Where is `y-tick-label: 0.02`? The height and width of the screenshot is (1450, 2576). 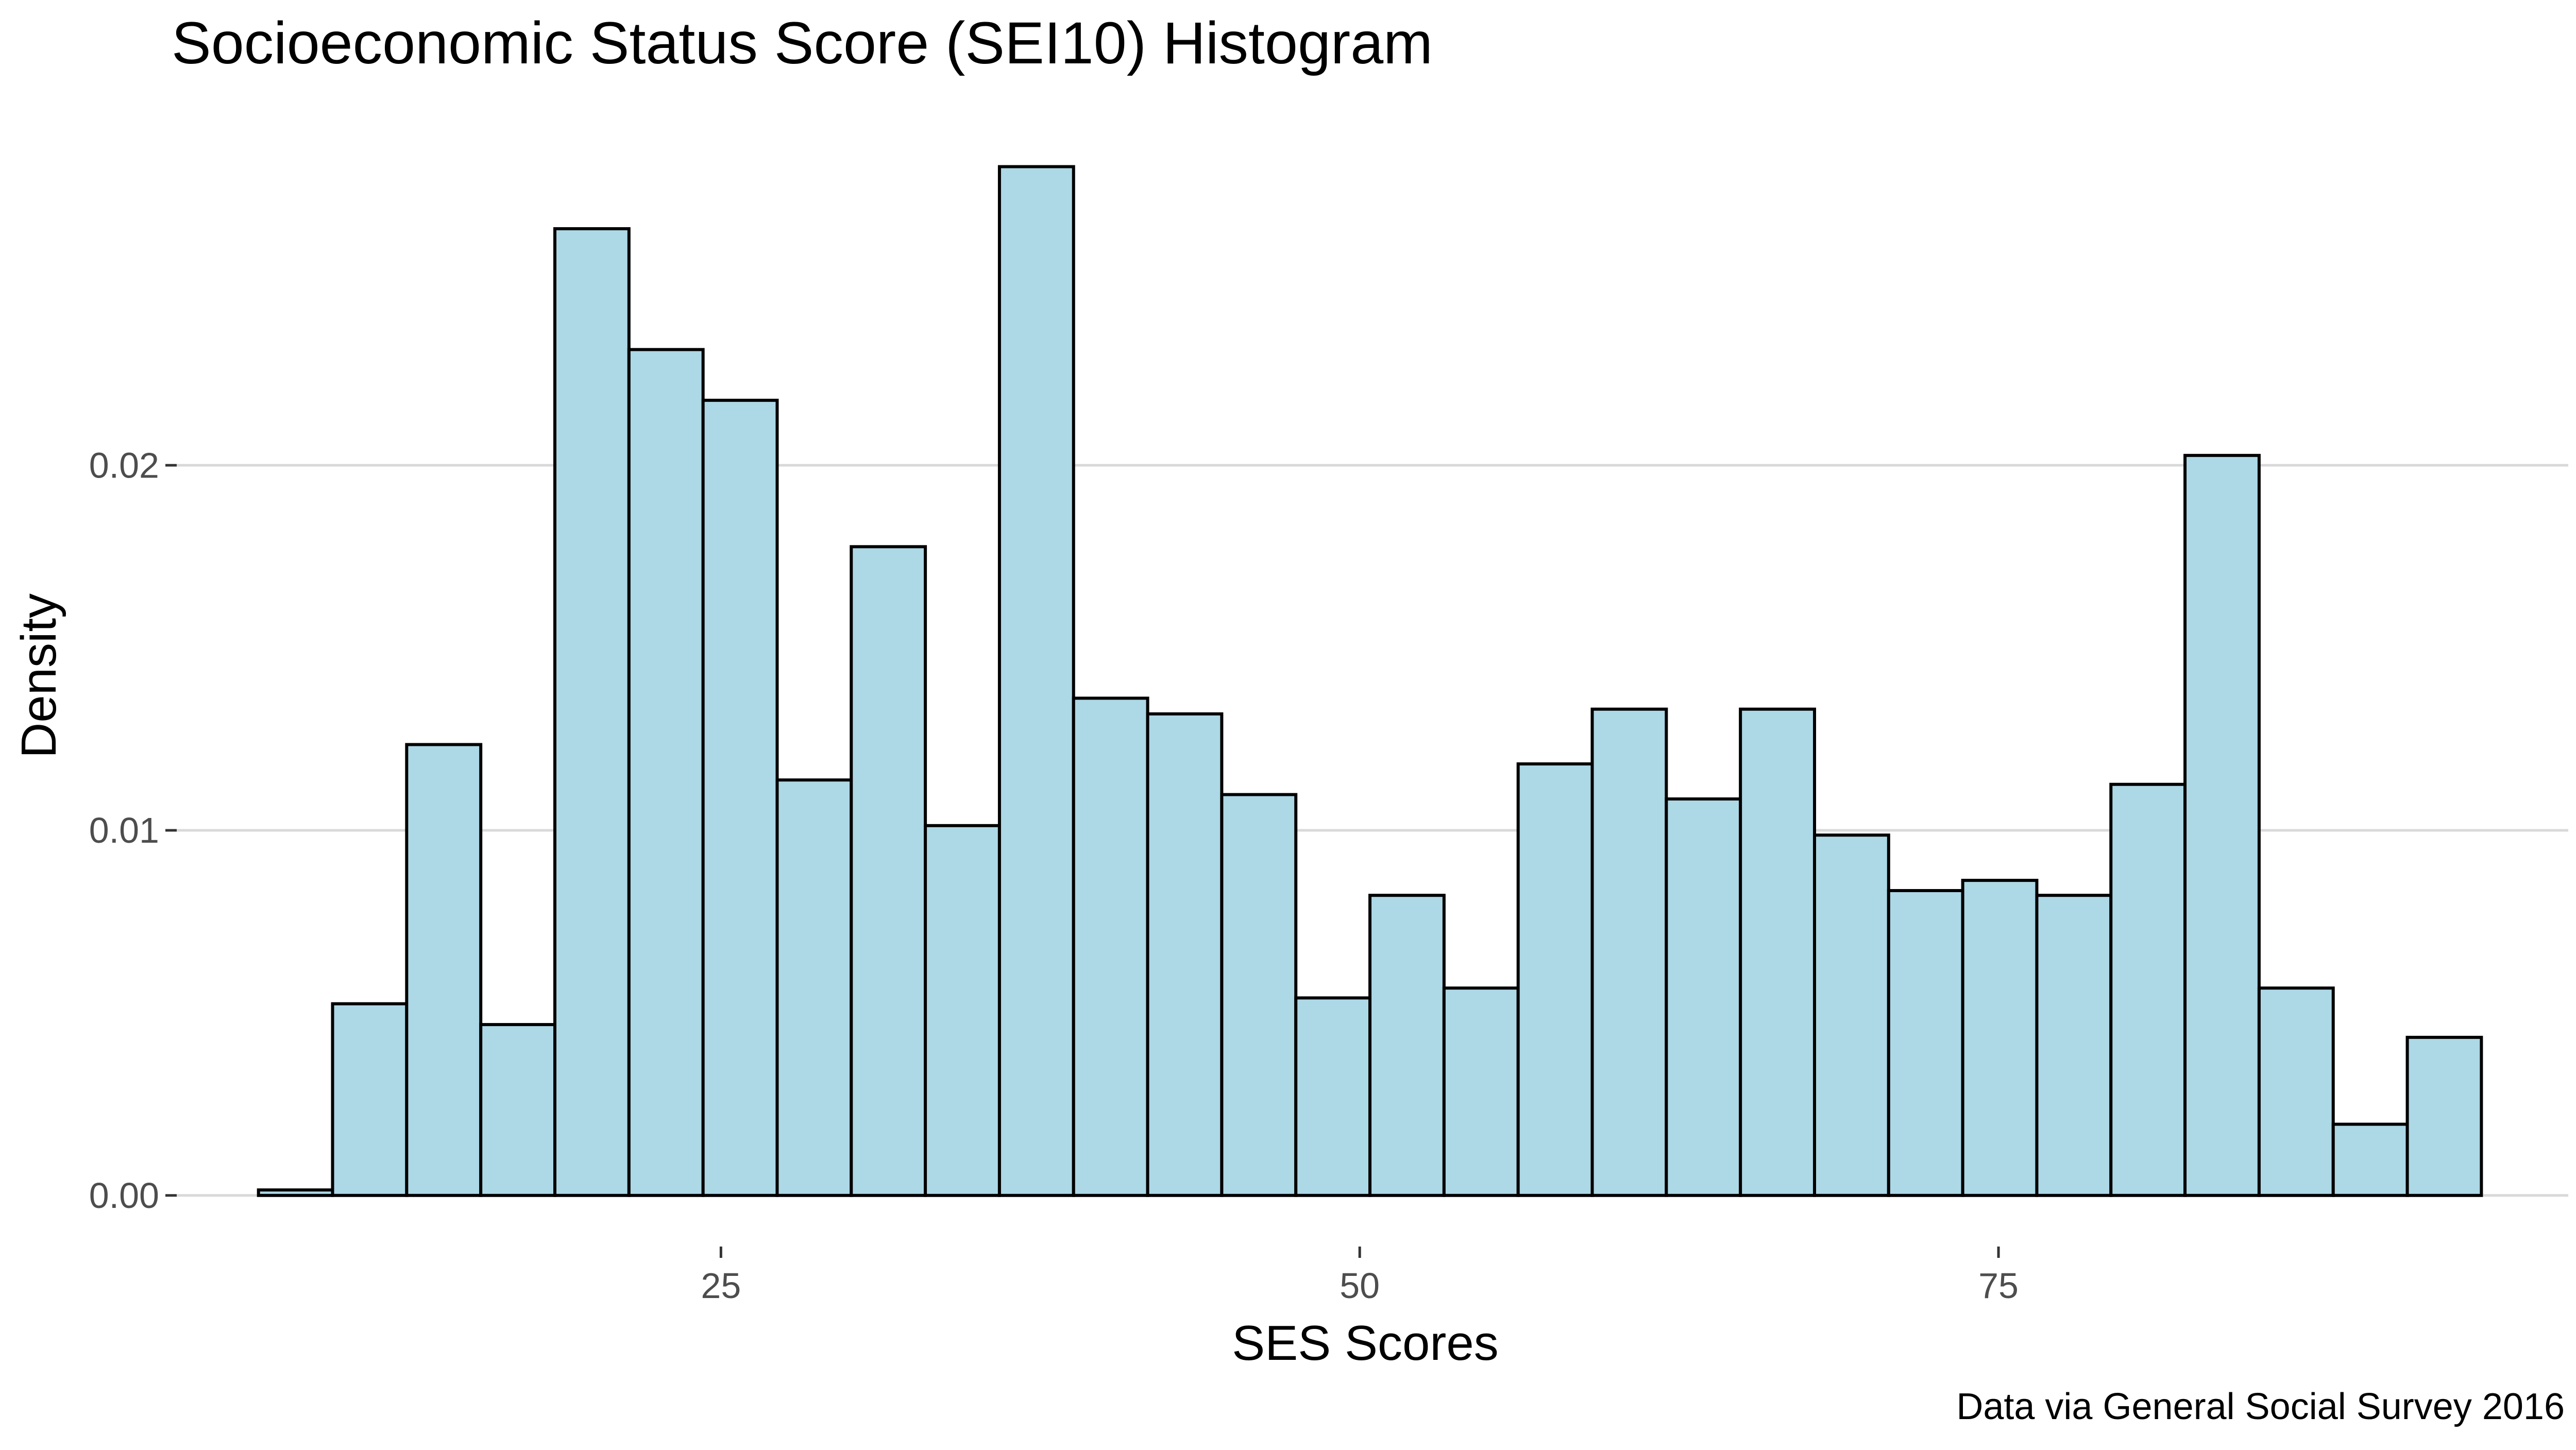 y-tick-label: 0.02 is located at coordinates (124, 465).